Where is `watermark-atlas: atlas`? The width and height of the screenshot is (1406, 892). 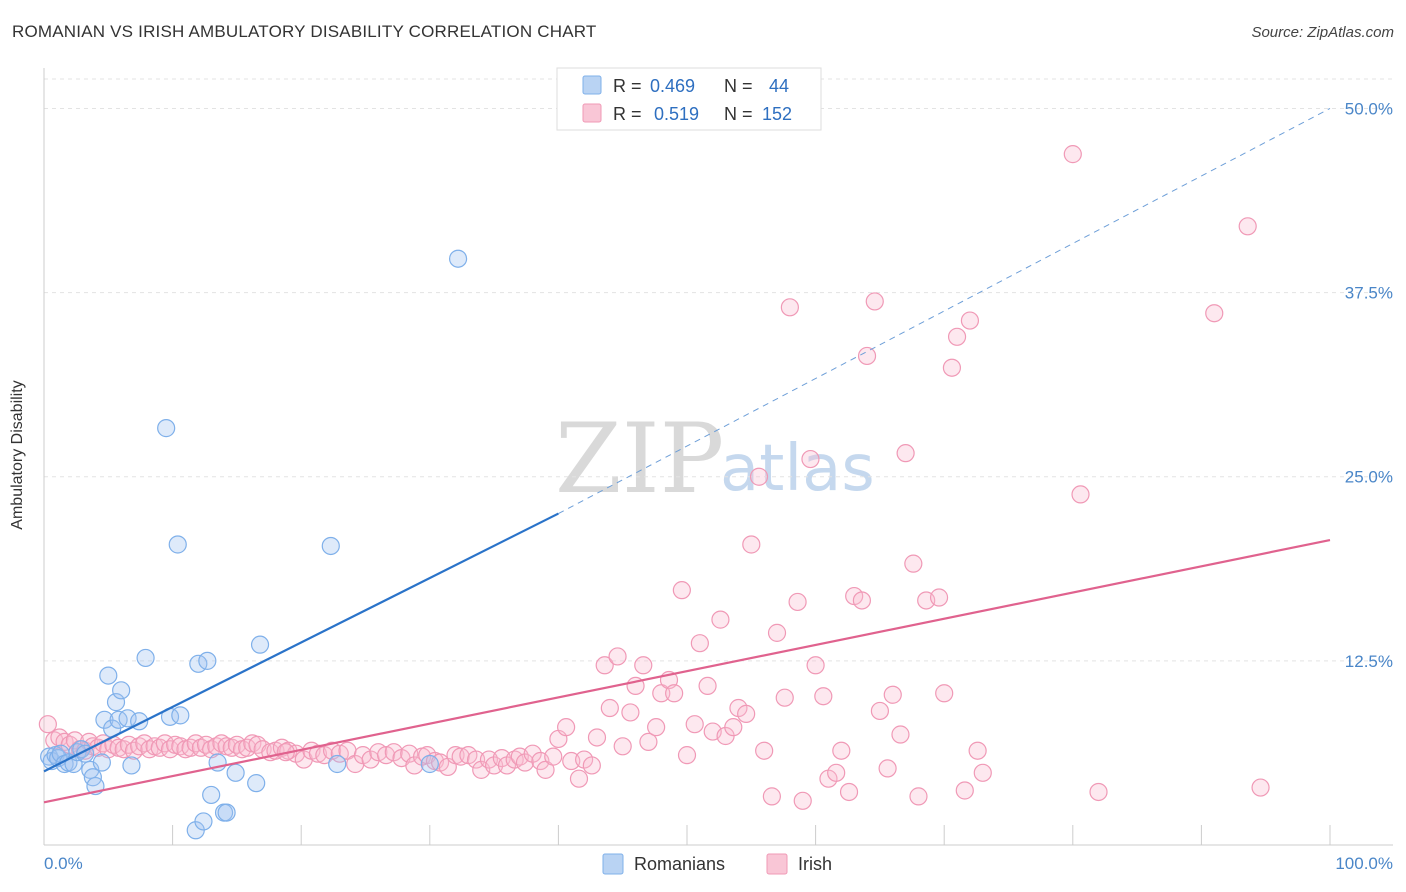 watermark-atlas: atlas is located at coordinates (797, 469).